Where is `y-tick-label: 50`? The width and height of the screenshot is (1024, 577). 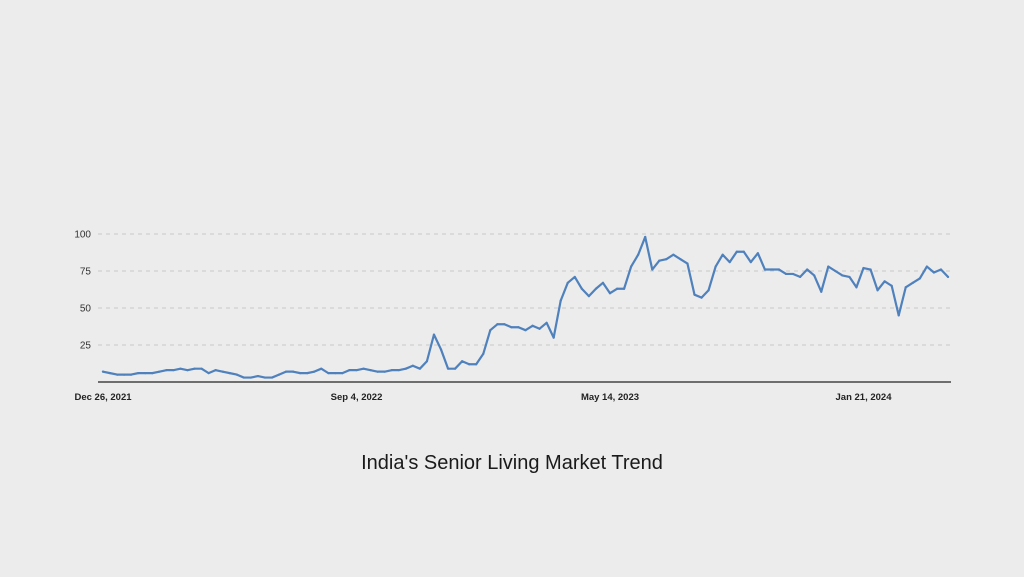
y-tick-label: 50 is located at coordinates (86, 309).